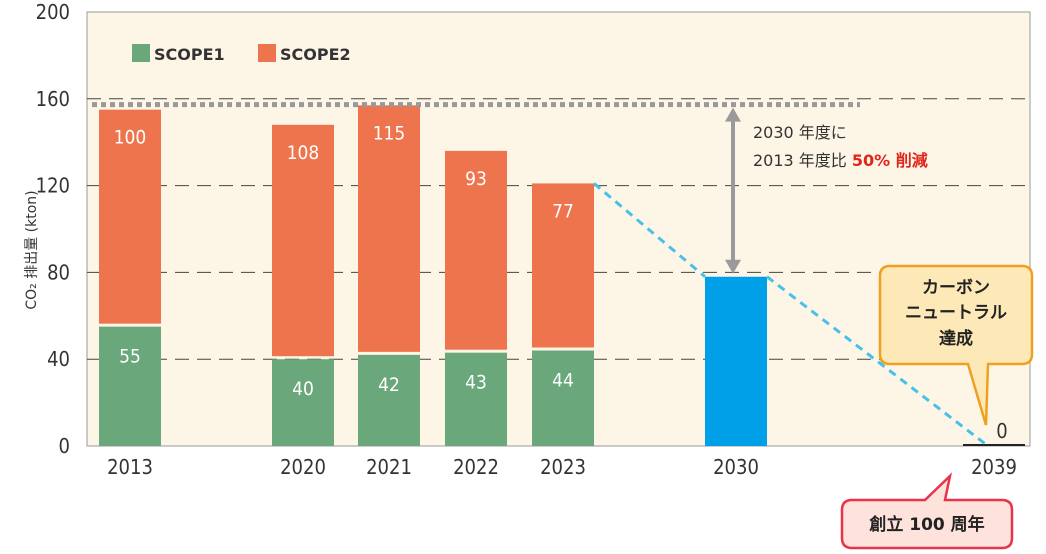  I want to click on y-axis-ticks: 0 40 80 120 160 200, so click(53, 229).